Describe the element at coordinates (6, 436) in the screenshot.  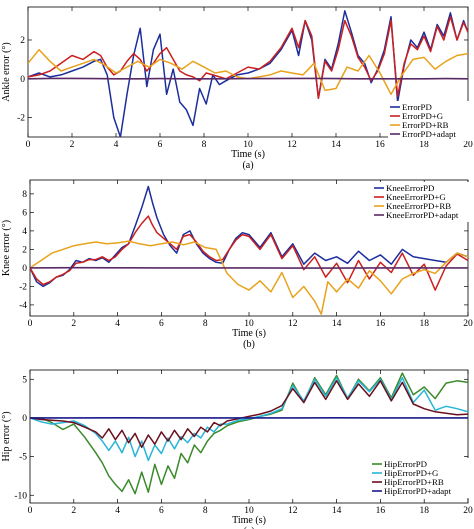
I see `y-axis-label: Hip error (°)` at that location.